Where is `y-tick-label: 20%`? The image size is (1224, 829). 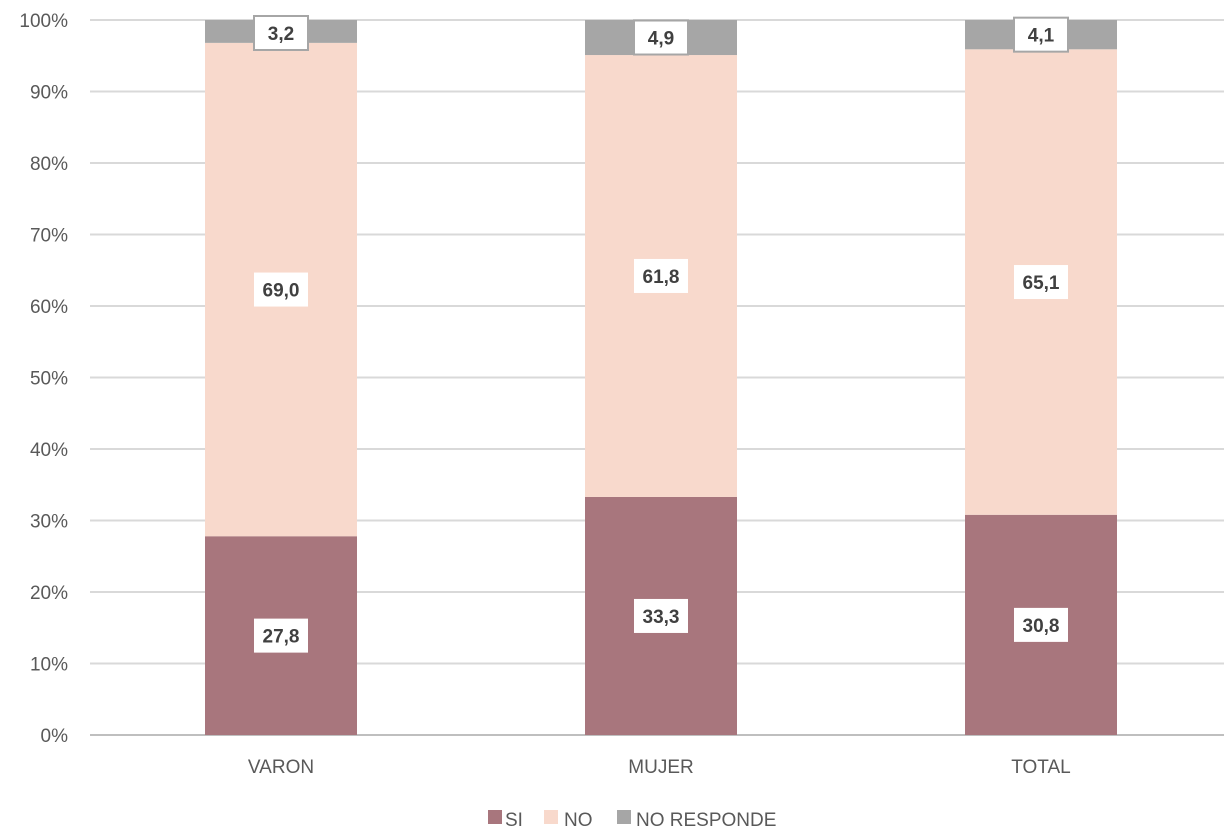 y-tick-label: 20% is located at coordinates (49, 593).